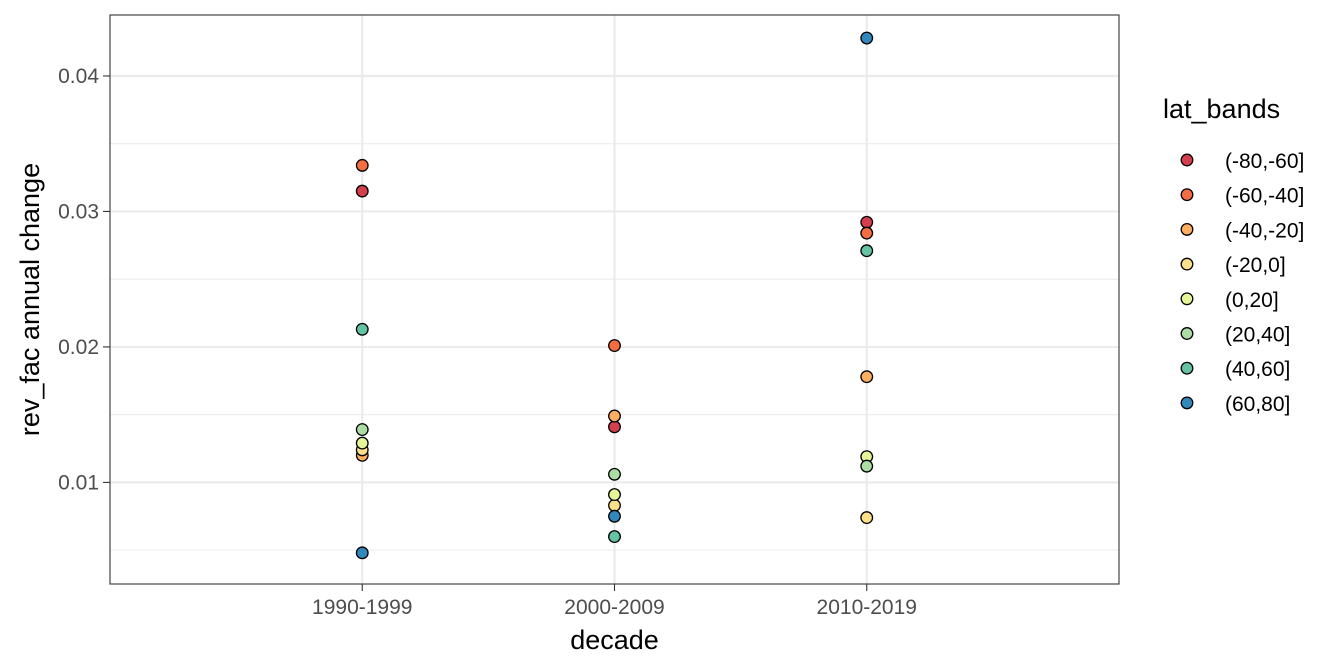  Describe the element at coordinates (1264, 161) in the screenshot. I see `legend-label: (-80,-60]` at that location.